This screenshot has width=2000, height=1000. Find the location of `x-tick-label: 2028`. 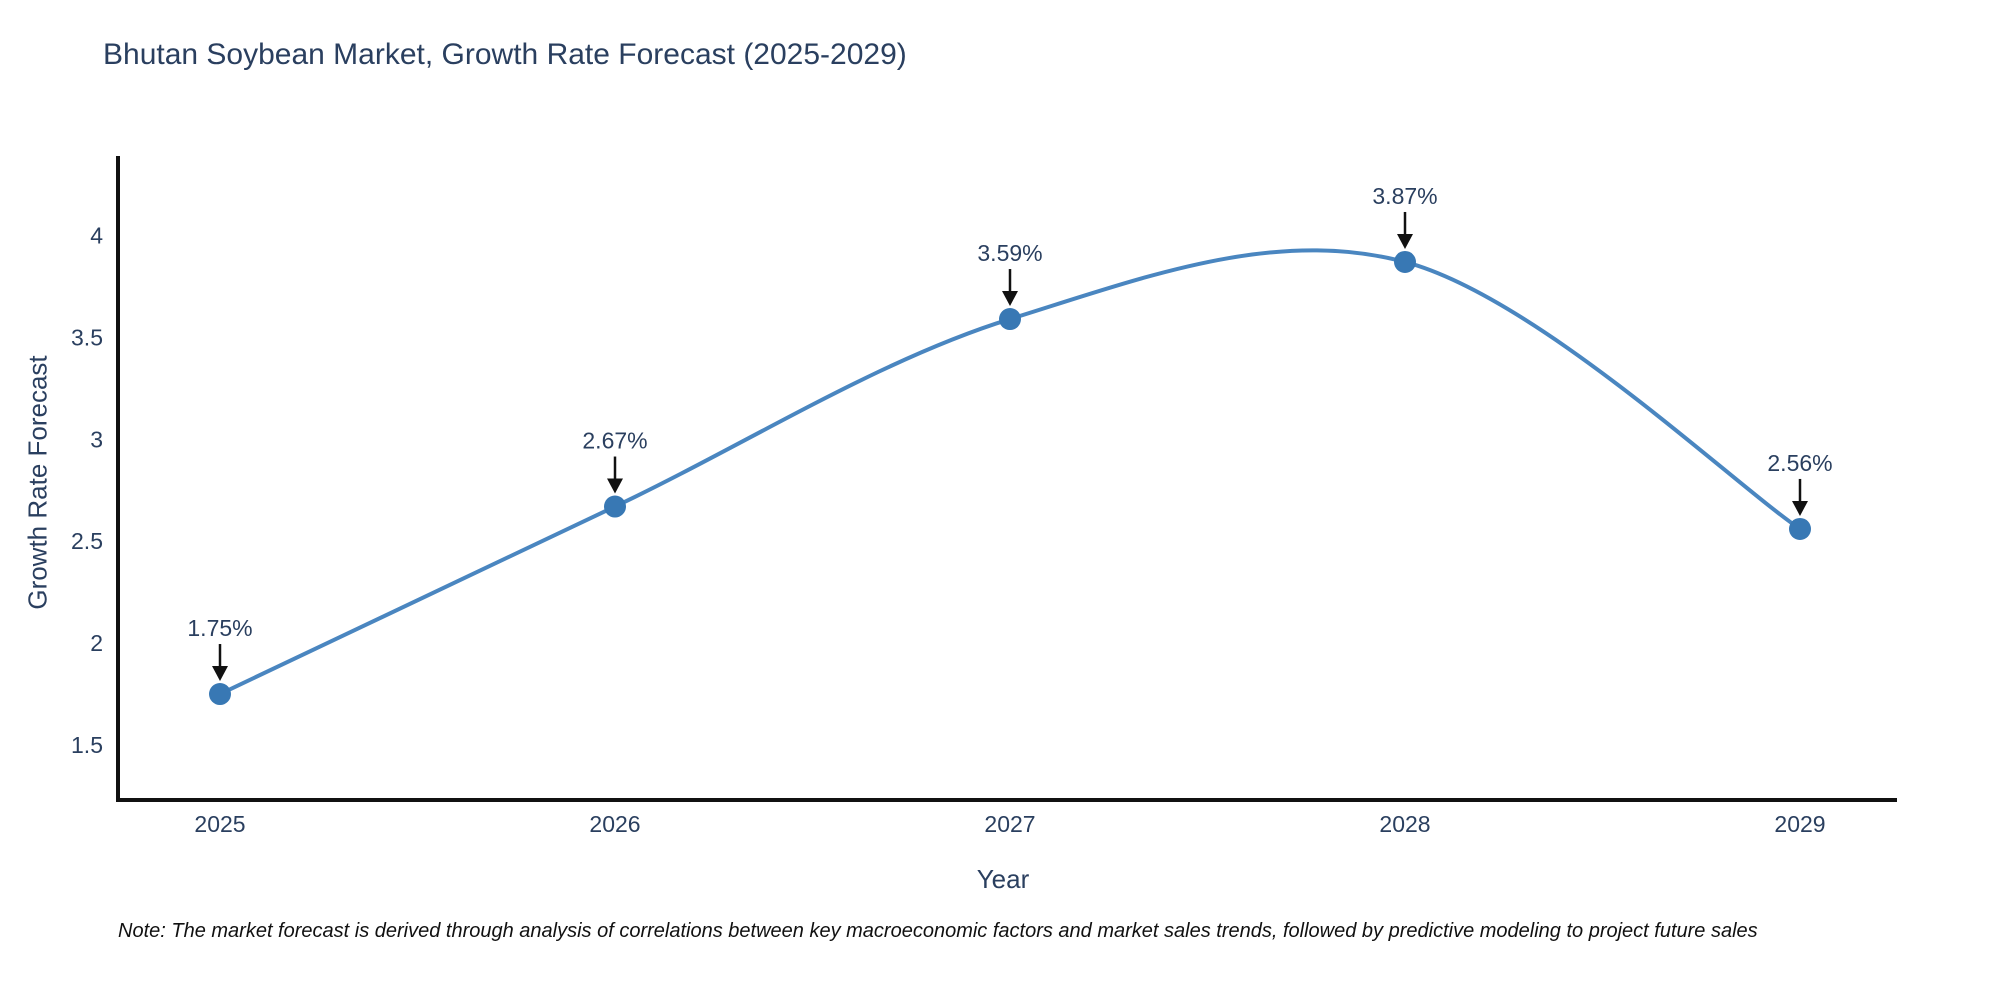

x-tick-label: 2028 is located at coordinates (1404, 824).